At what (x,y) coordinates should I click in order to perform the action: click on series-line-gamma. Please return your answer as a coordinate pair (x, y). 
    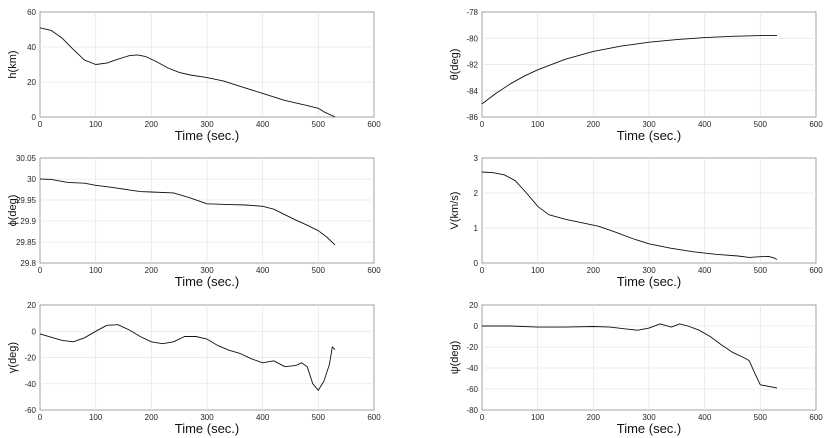
    Looking at the image, I should click on (187, 357).